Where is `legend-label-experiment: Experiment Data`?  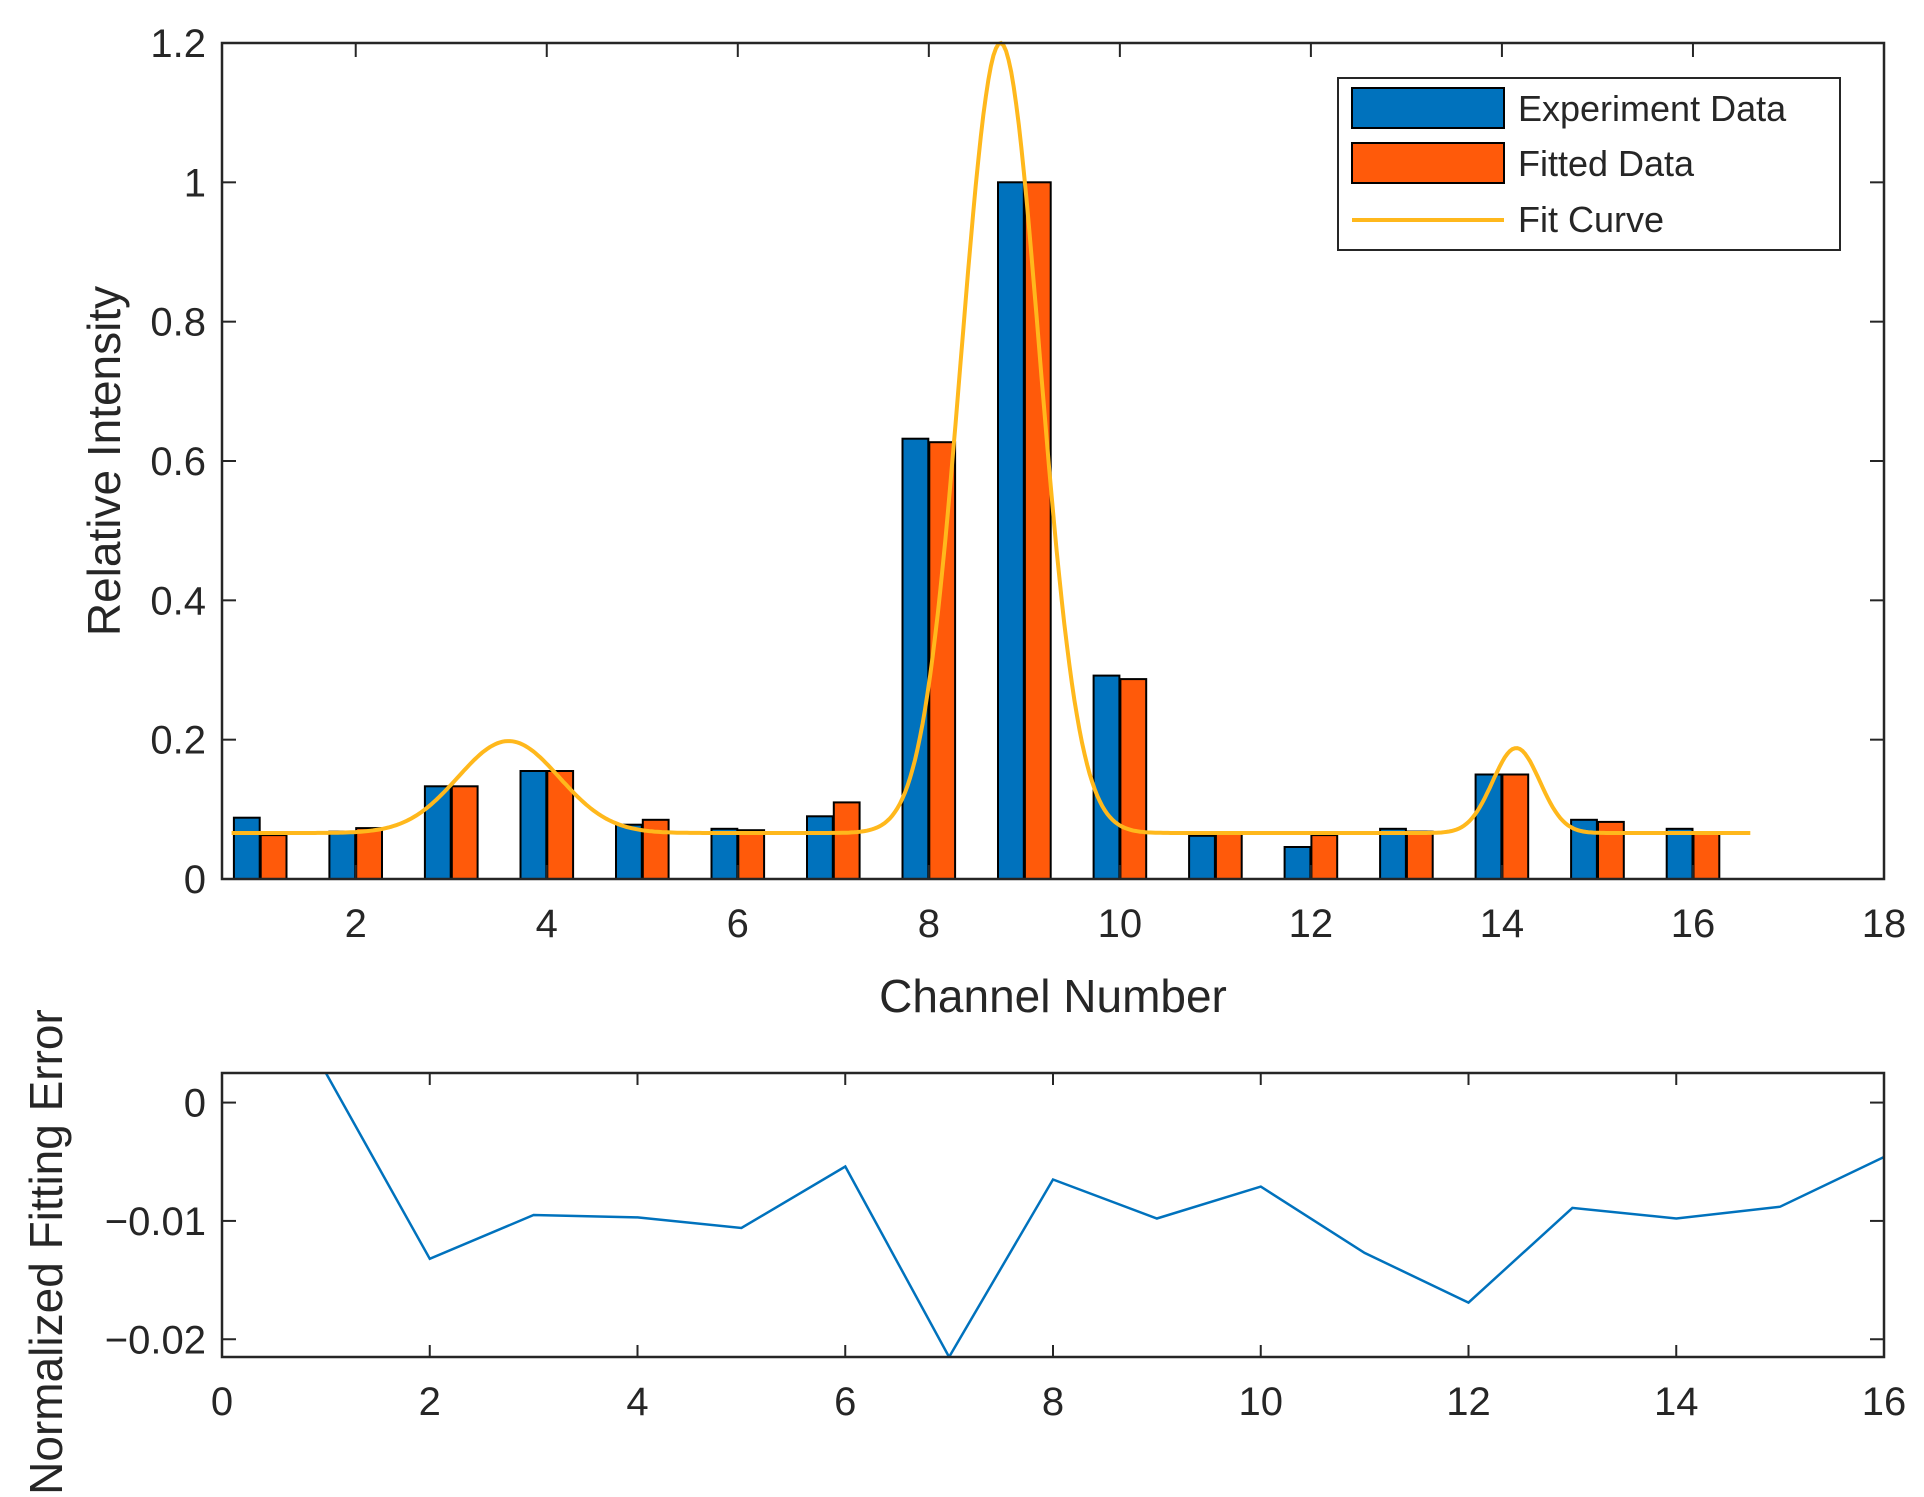 legend-label-experiment: Experiment Data is located at coordinates (1652, 108).